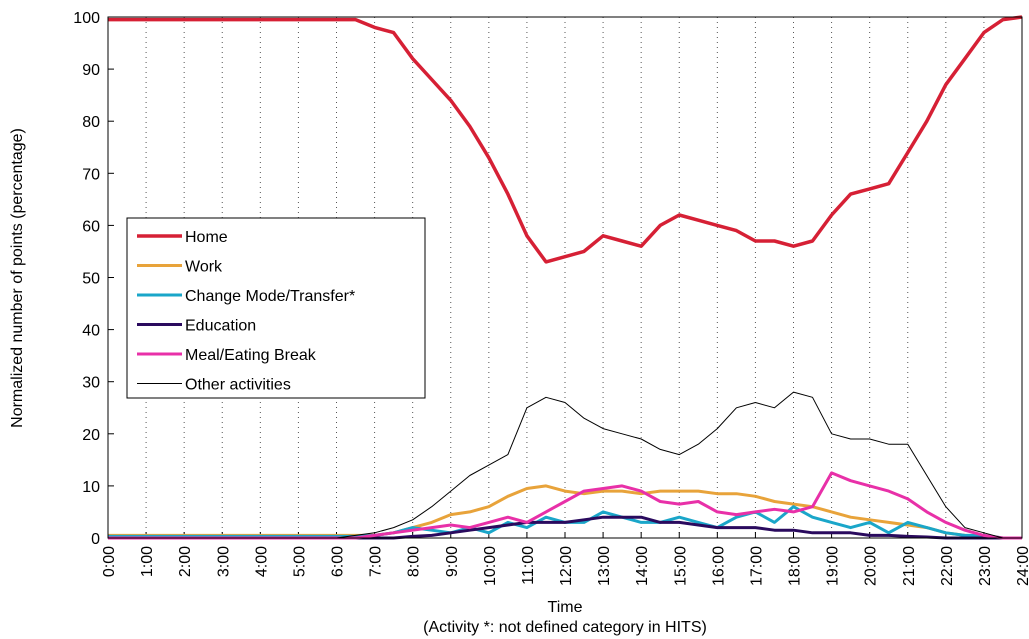 The height and width of the screenshot is (639, 1029). What do you see at coordinates (276, 308) in the screenshot?
I see `legend-box` at bounding box center [276, 308].